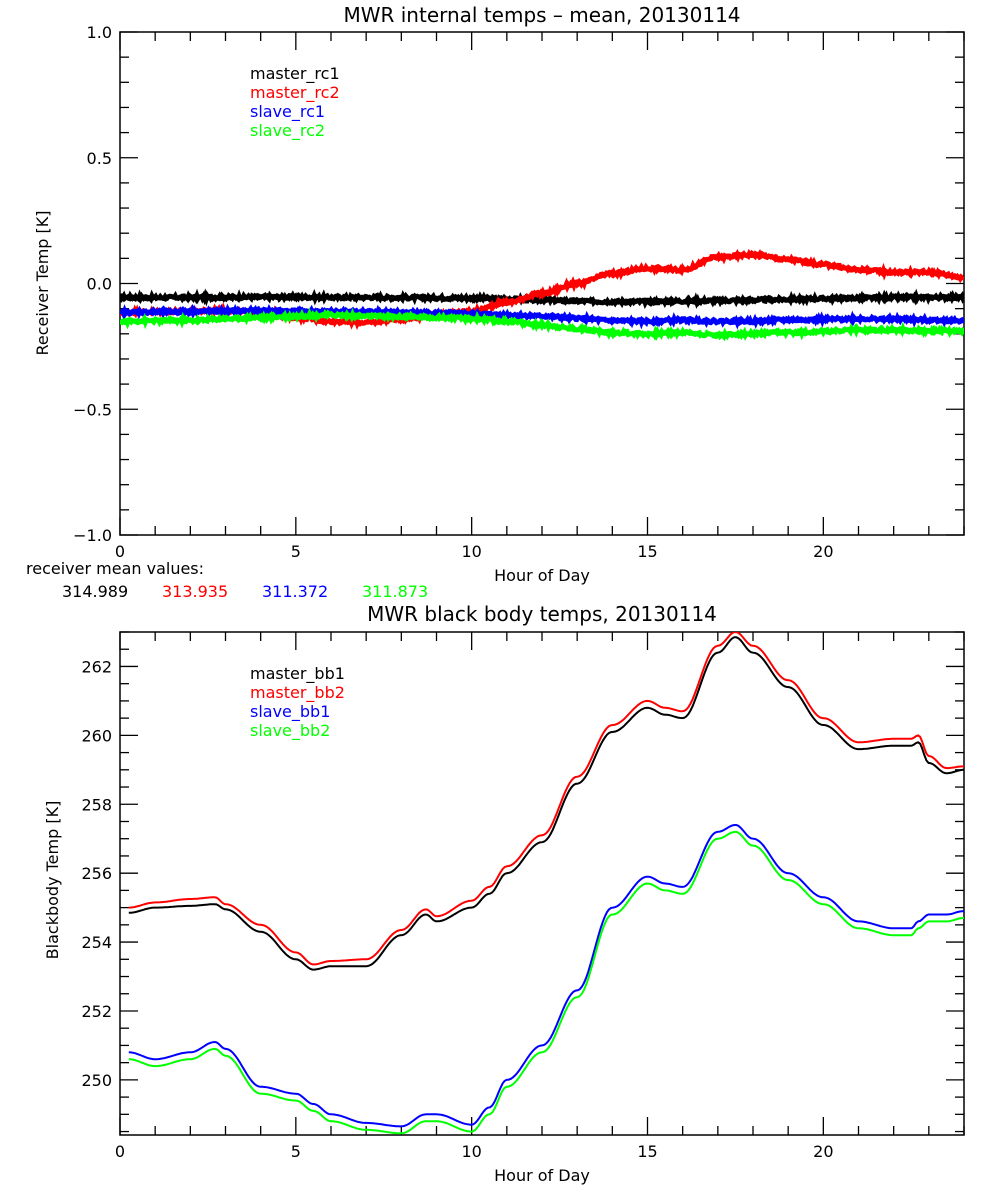 The width and height of the screenshot is (1000, 1200). I want to click on y-tick-label: 252, so click(96, 1011).